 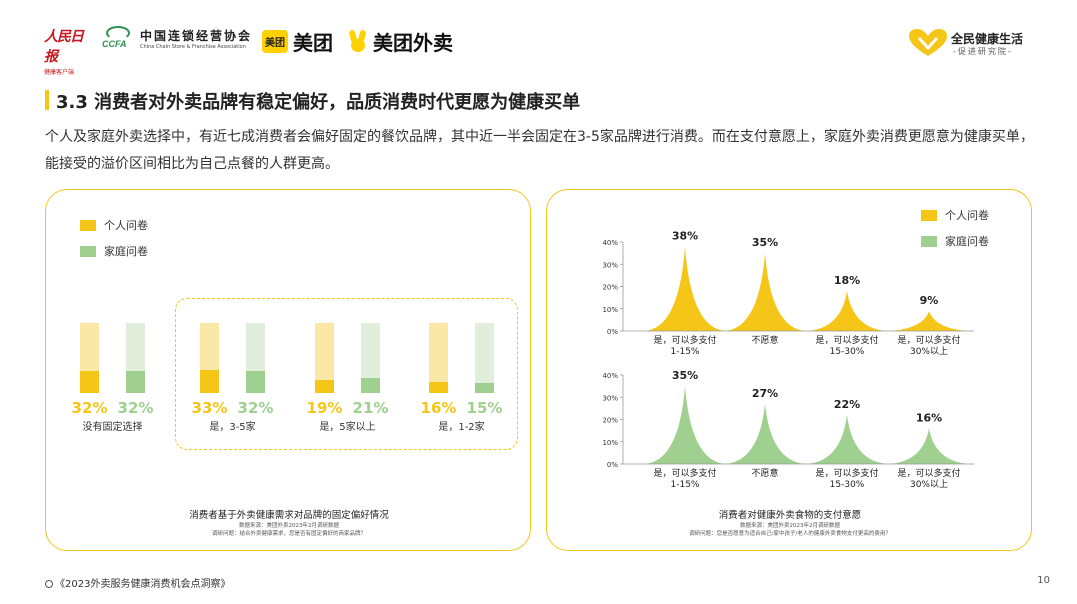 What do you see at coordinates (928, 42) in the screenshot?
I see `heart-icon` at bounding box center [928, 42].